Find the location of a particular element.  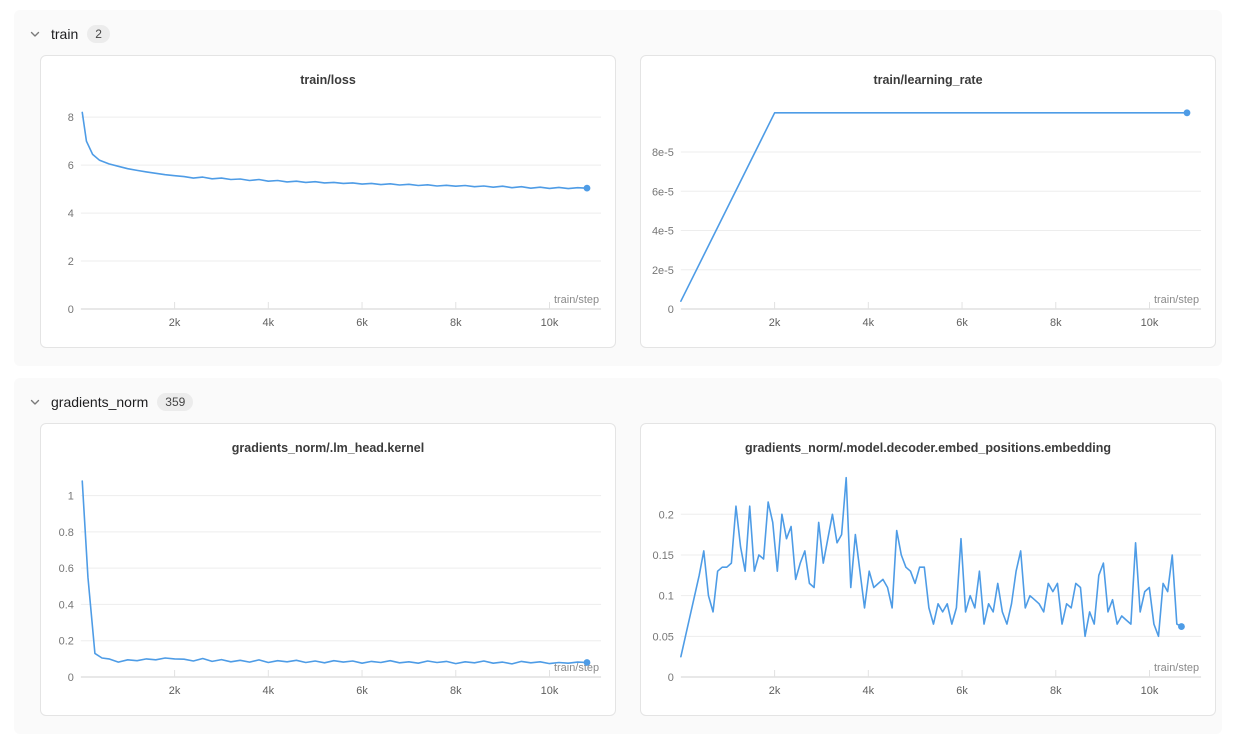

y-tick-label: 0.4 is located at coordinates (66, 605).